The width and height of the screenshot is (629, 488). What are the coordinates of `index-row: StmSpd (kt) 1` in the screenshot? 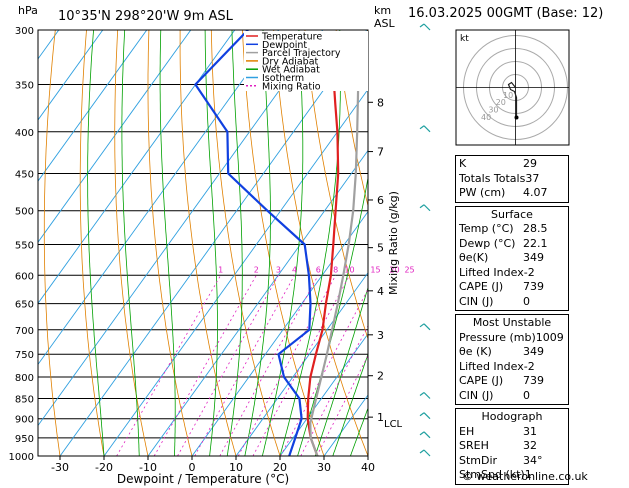 It's located at (512, 475).